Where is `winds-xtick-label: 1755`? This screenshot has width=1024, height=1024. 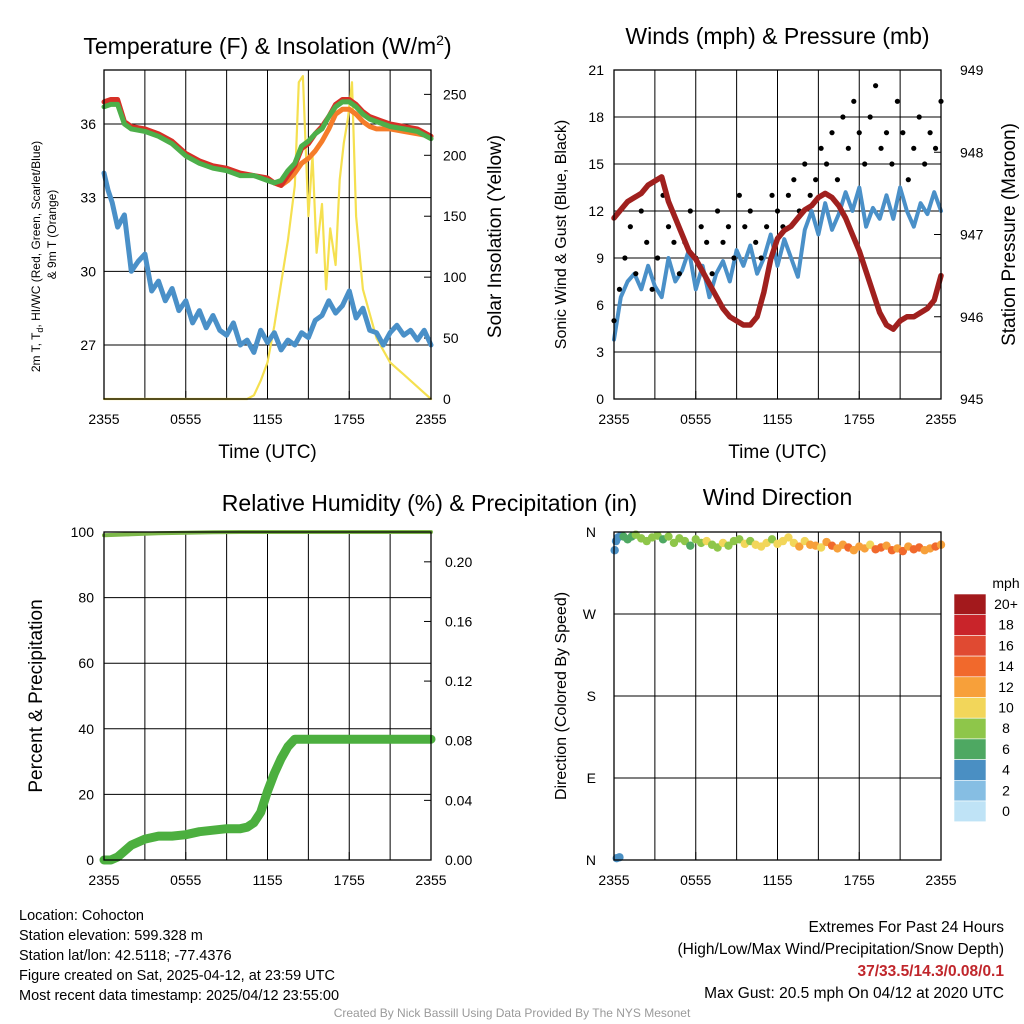
winds-xtick-label: 1755 is located at coordinates (859, 419).